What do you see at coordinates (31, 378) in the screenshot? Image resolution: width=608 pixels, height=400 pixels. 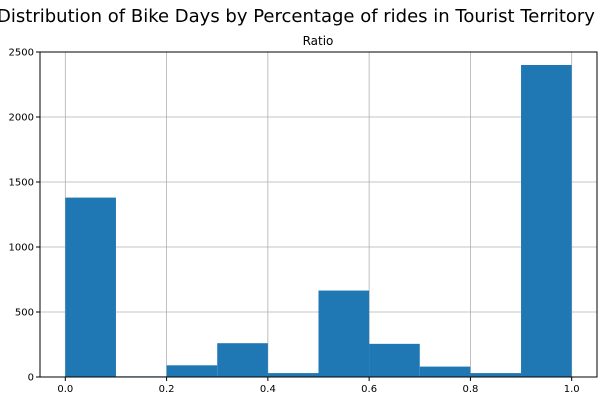 I see `y-tick-label-0: 0` at bounding box center [31, 378].